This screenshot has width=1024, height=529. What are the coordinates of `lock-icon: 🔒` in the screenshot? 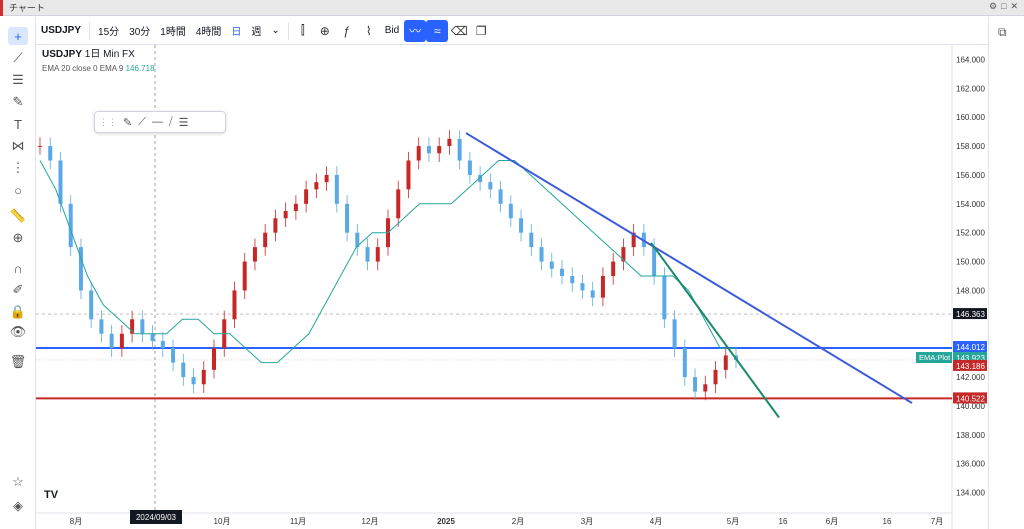 It's located at (18, 311).